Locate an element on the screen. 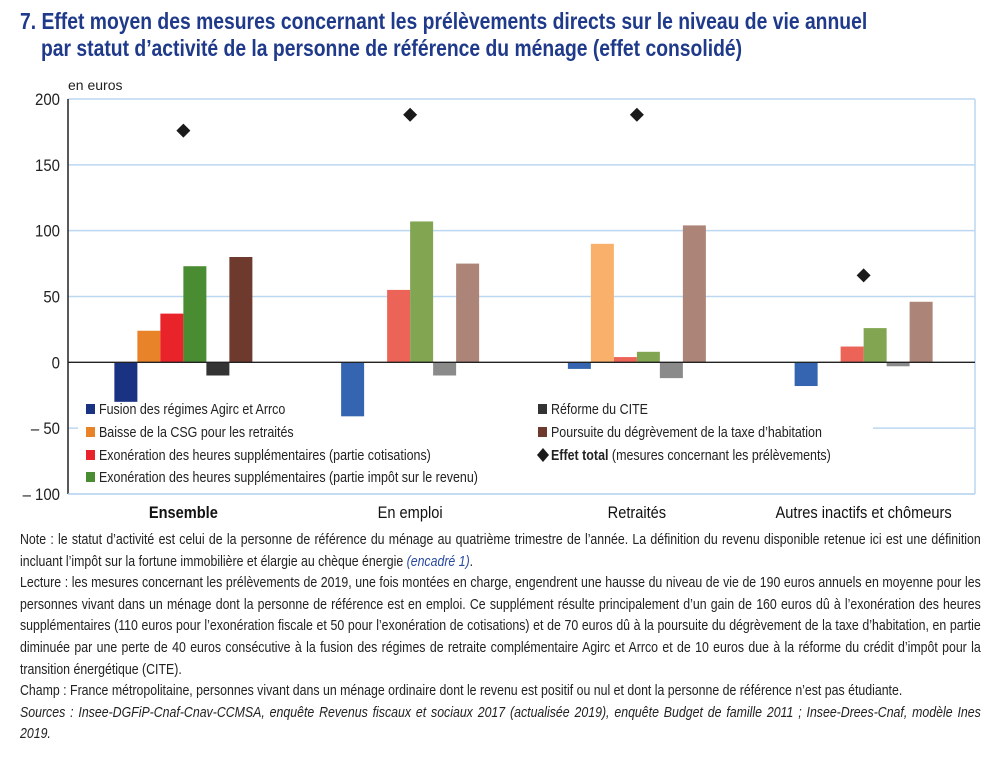 The width and height of the screenshot is (1000, 767). category-label: Ensemble is located at coordinates (183, 513).